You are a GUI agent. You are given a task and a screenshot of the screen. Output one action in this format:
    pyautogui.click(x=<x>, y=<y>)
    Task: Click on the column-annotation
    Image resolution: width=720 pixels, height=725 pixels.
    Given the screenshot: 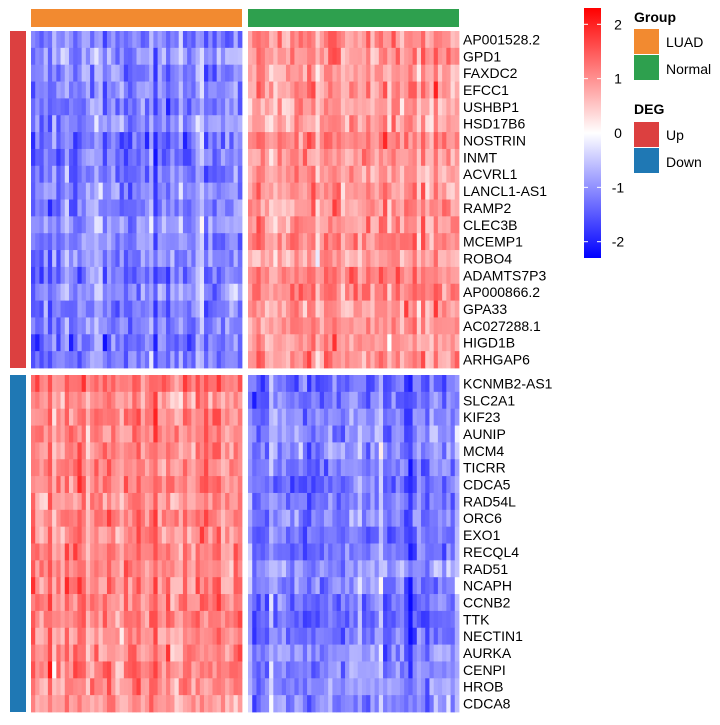 What is the action you would take?
    pyautogui.click(x=245, y=18)
    